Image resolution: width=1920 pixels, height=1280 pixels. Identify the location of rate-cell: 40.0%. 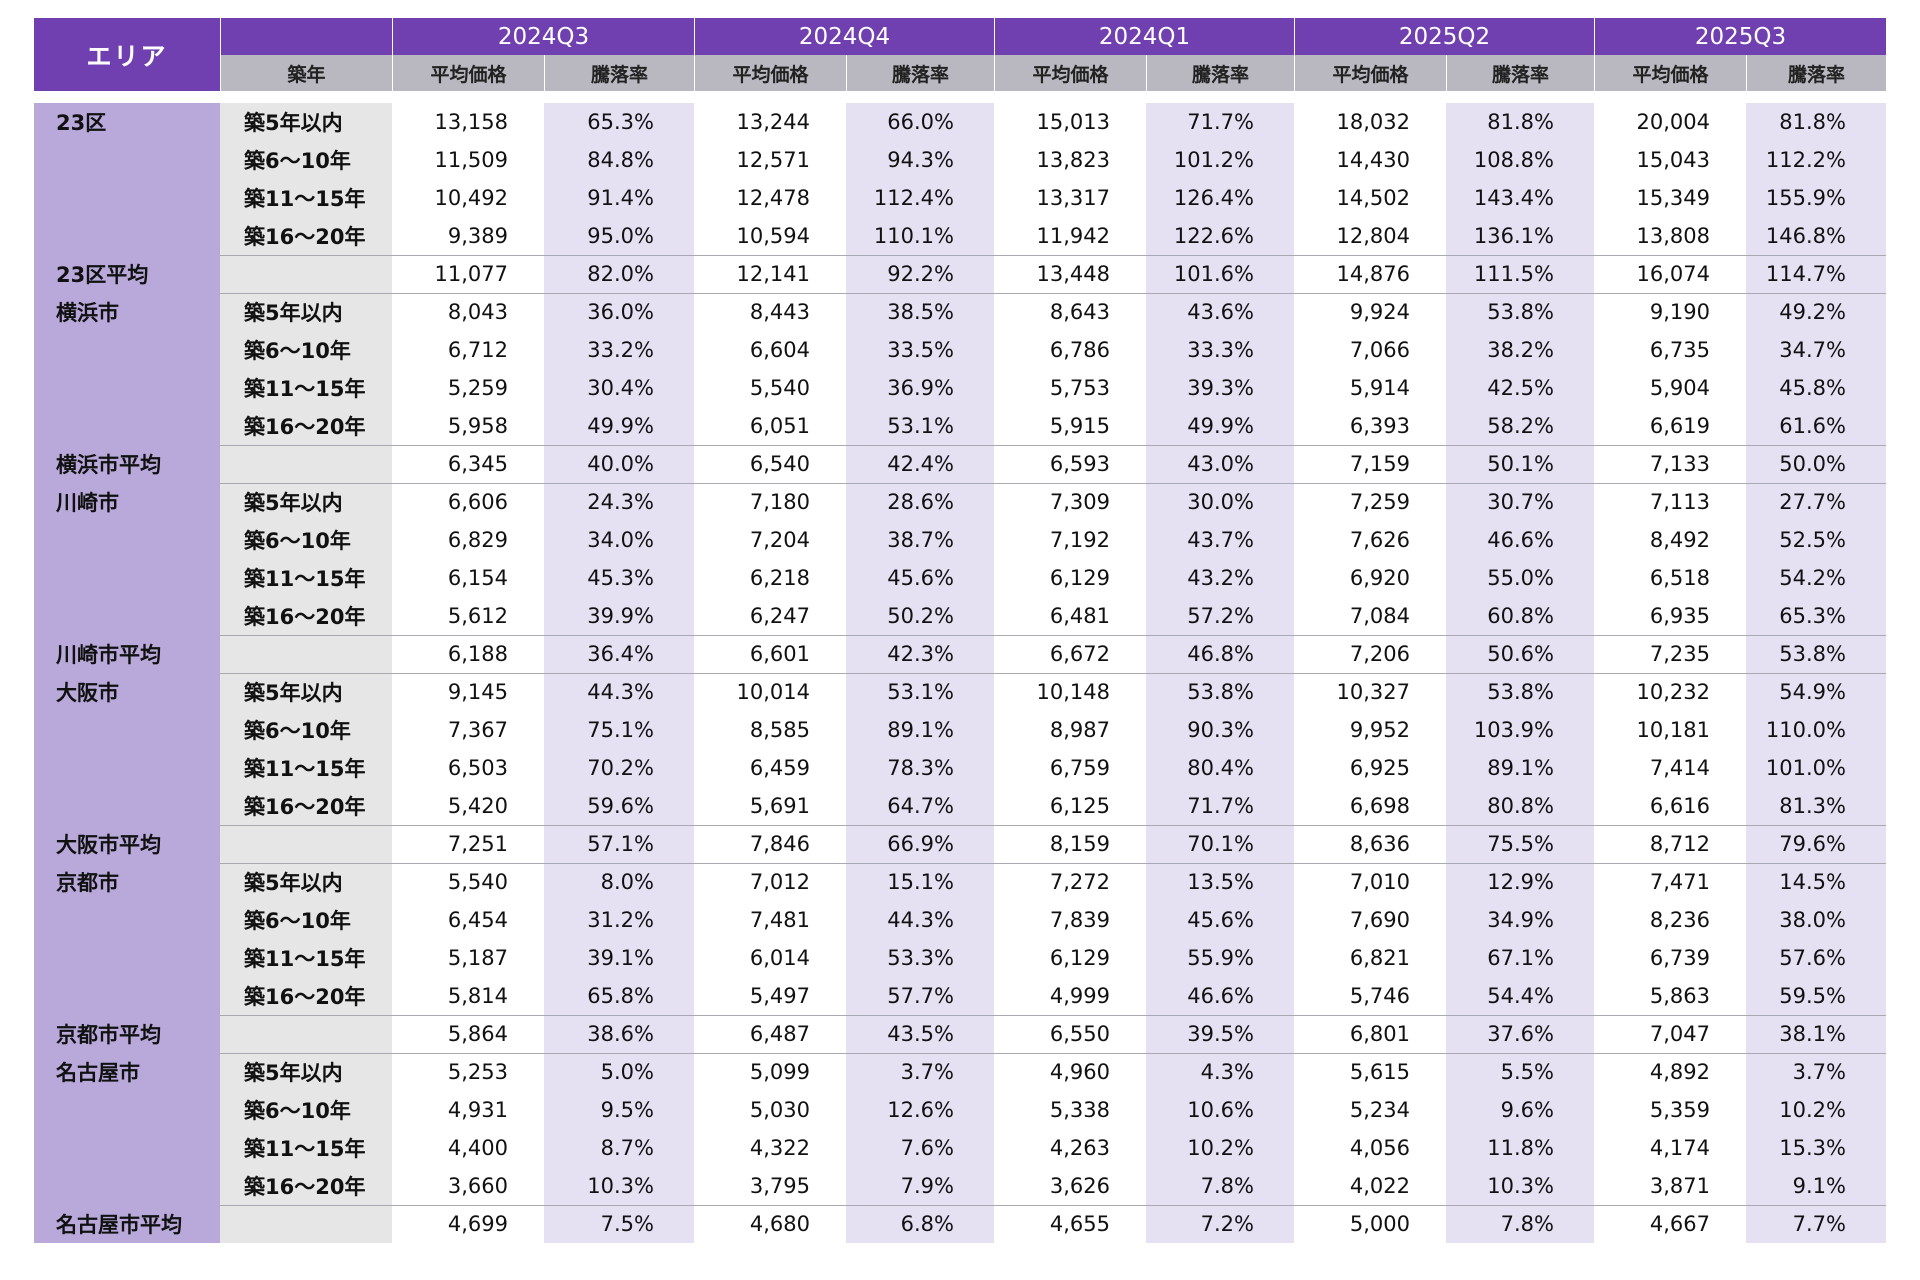
(620, 464).